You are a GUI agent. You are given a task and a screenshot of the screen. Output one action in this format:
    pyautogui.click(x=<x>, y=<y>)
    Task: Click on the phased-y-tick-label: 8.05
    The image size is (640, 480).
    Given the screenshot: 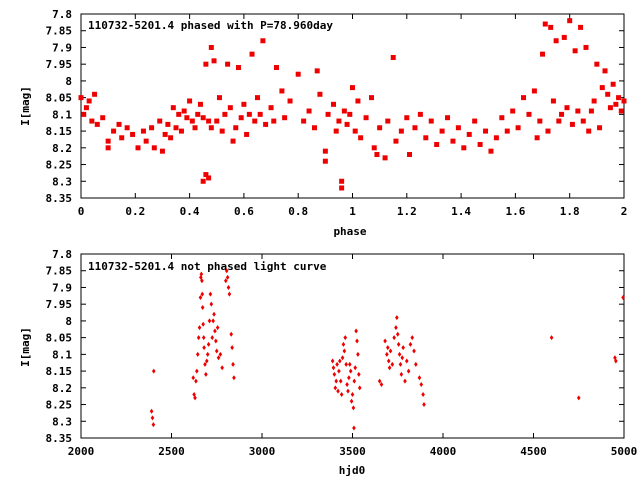 What is the action you would take?
    pyautogui.click(x=59, y=98)
    